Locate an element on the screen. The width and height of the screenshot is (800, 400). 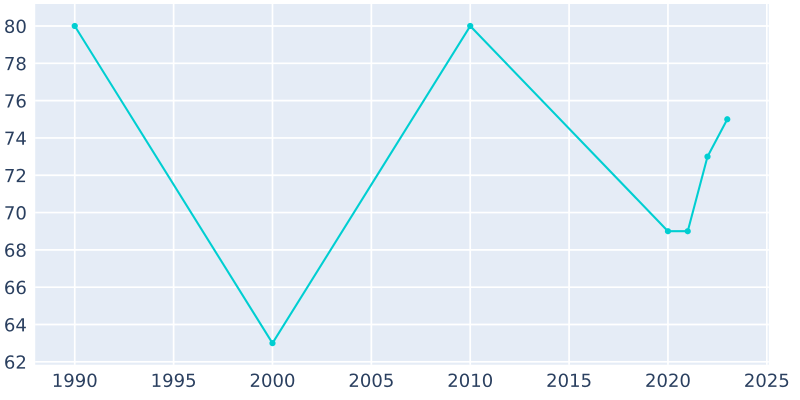
x-tick-label: 2025 is located at coordinates (766, 380).